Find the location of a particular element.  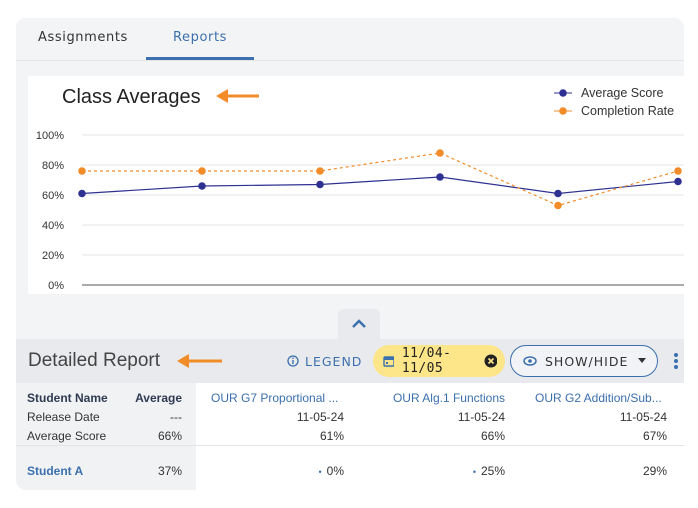

y-tick-label: 100% is located at coordinates (50, 136).